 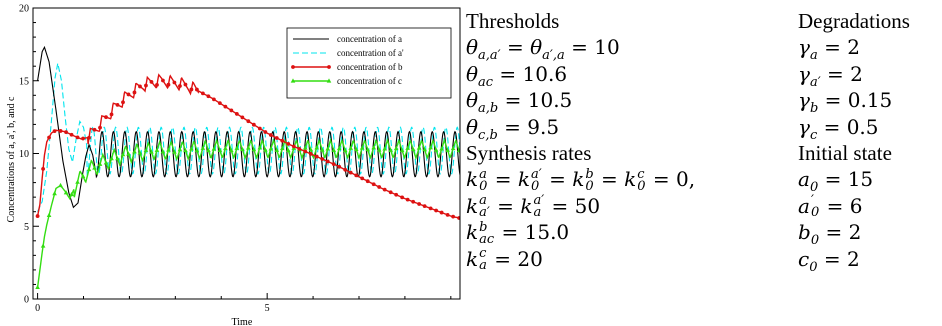 I want to click on legend-label-3: concentration of b, so click(x=370, y=67).